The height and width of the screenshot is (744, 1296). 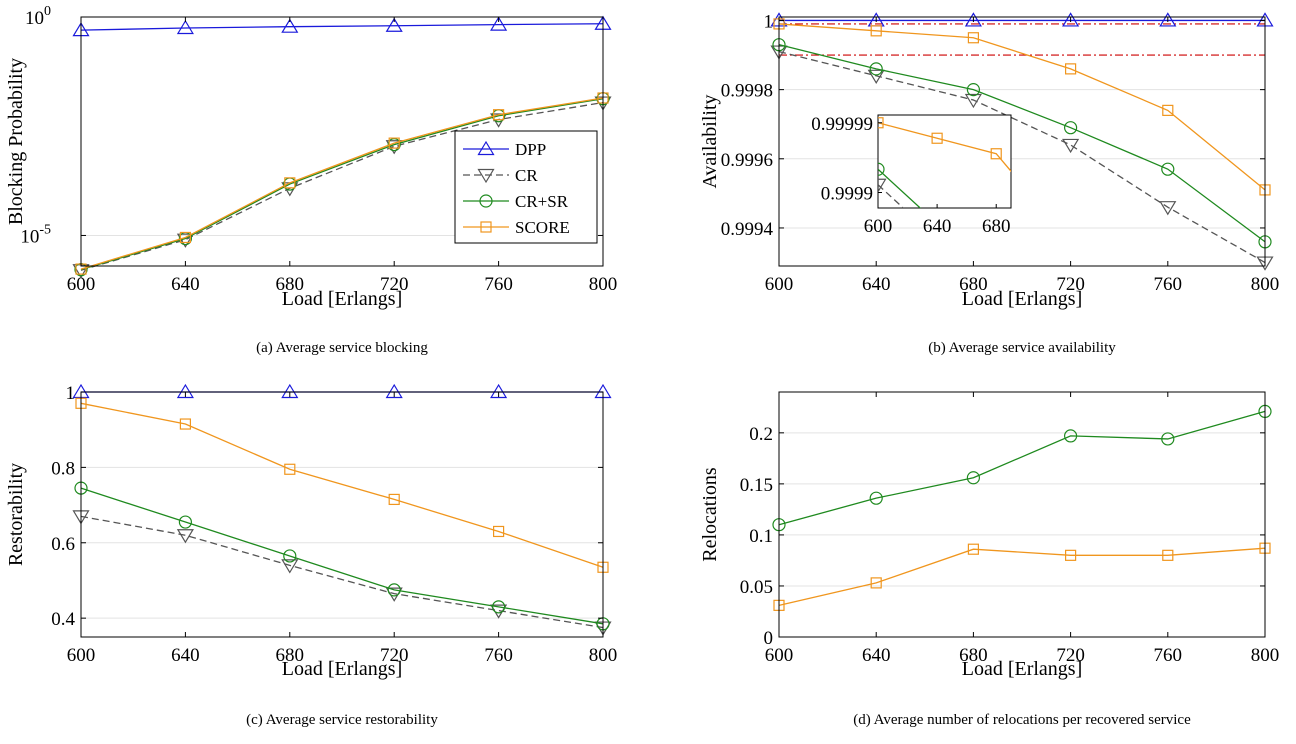 I want to click on legend-marker-DPP, so click(x=486, y=148).